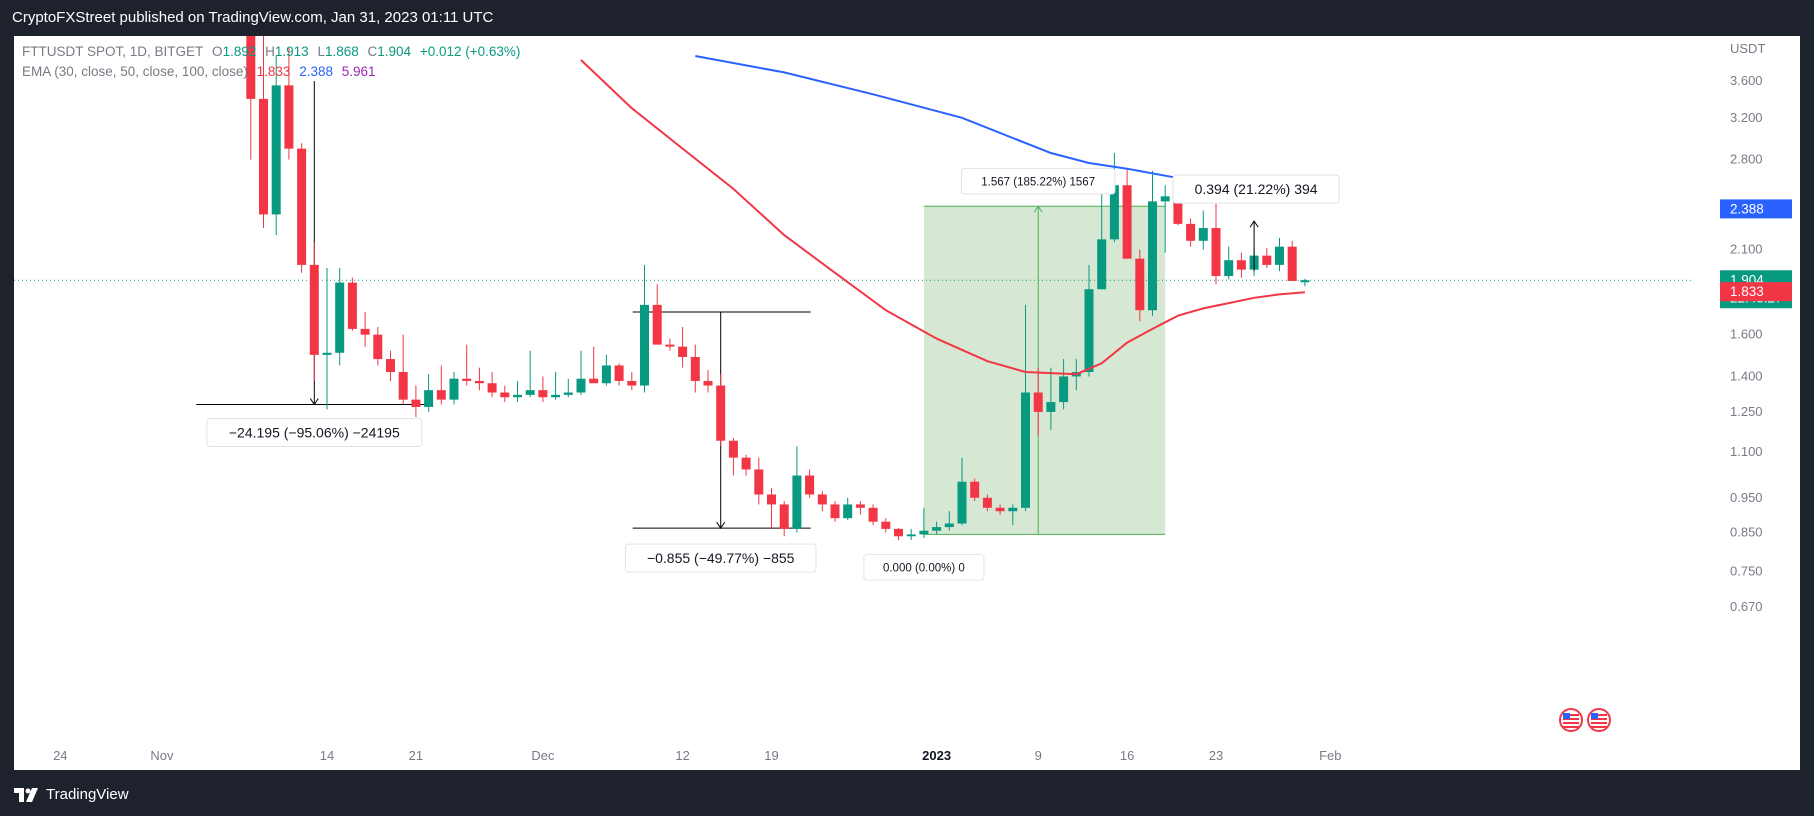 The height and width of the screenshot is (816, 1814). I want to click on legend-ema30-value: 1.833, so click(273, 71).